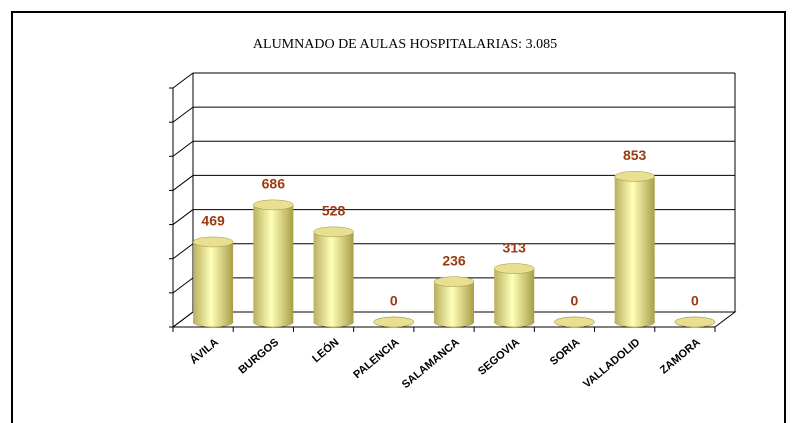 This screenshot has width=803, height=423. What do you see at coordinates (454, 260) in the screenshot?
I see `value-label: 236` at bounding box center [454, 260].